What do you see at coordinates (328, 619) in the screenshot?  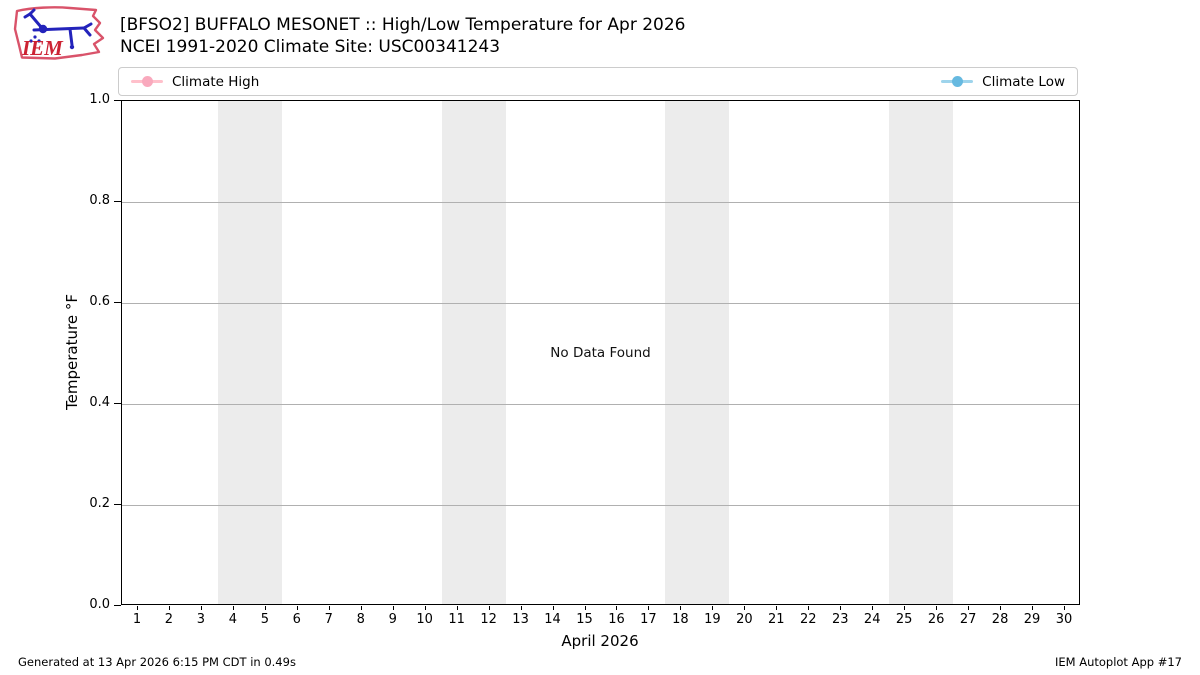 I see `x-tick-label: 7` at bounding box center [328, 619].